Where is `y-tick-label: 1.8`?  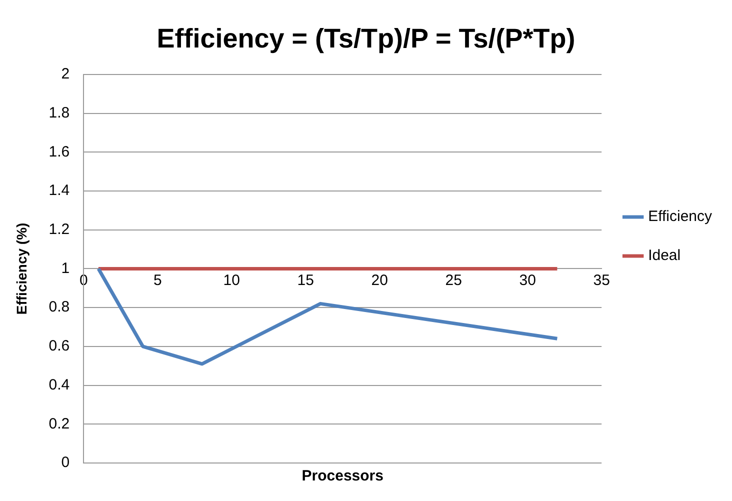 y-tick-label: 1.8 is located at coordinates (59, 113).